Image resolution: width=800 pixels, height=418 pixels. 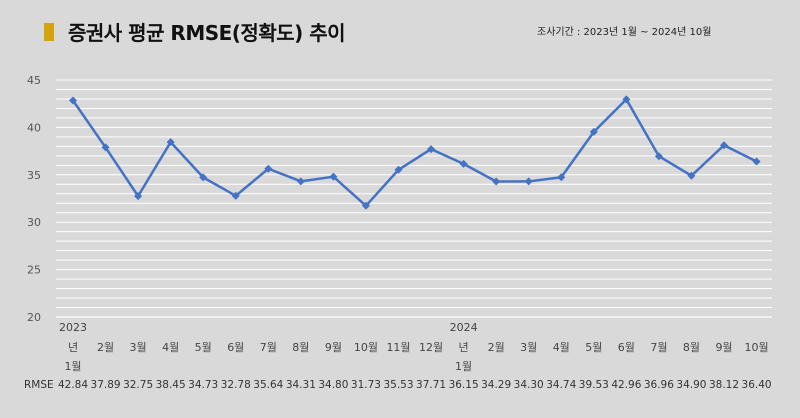 I want to click on data-label: 35.64, so click(x=268, y=385).